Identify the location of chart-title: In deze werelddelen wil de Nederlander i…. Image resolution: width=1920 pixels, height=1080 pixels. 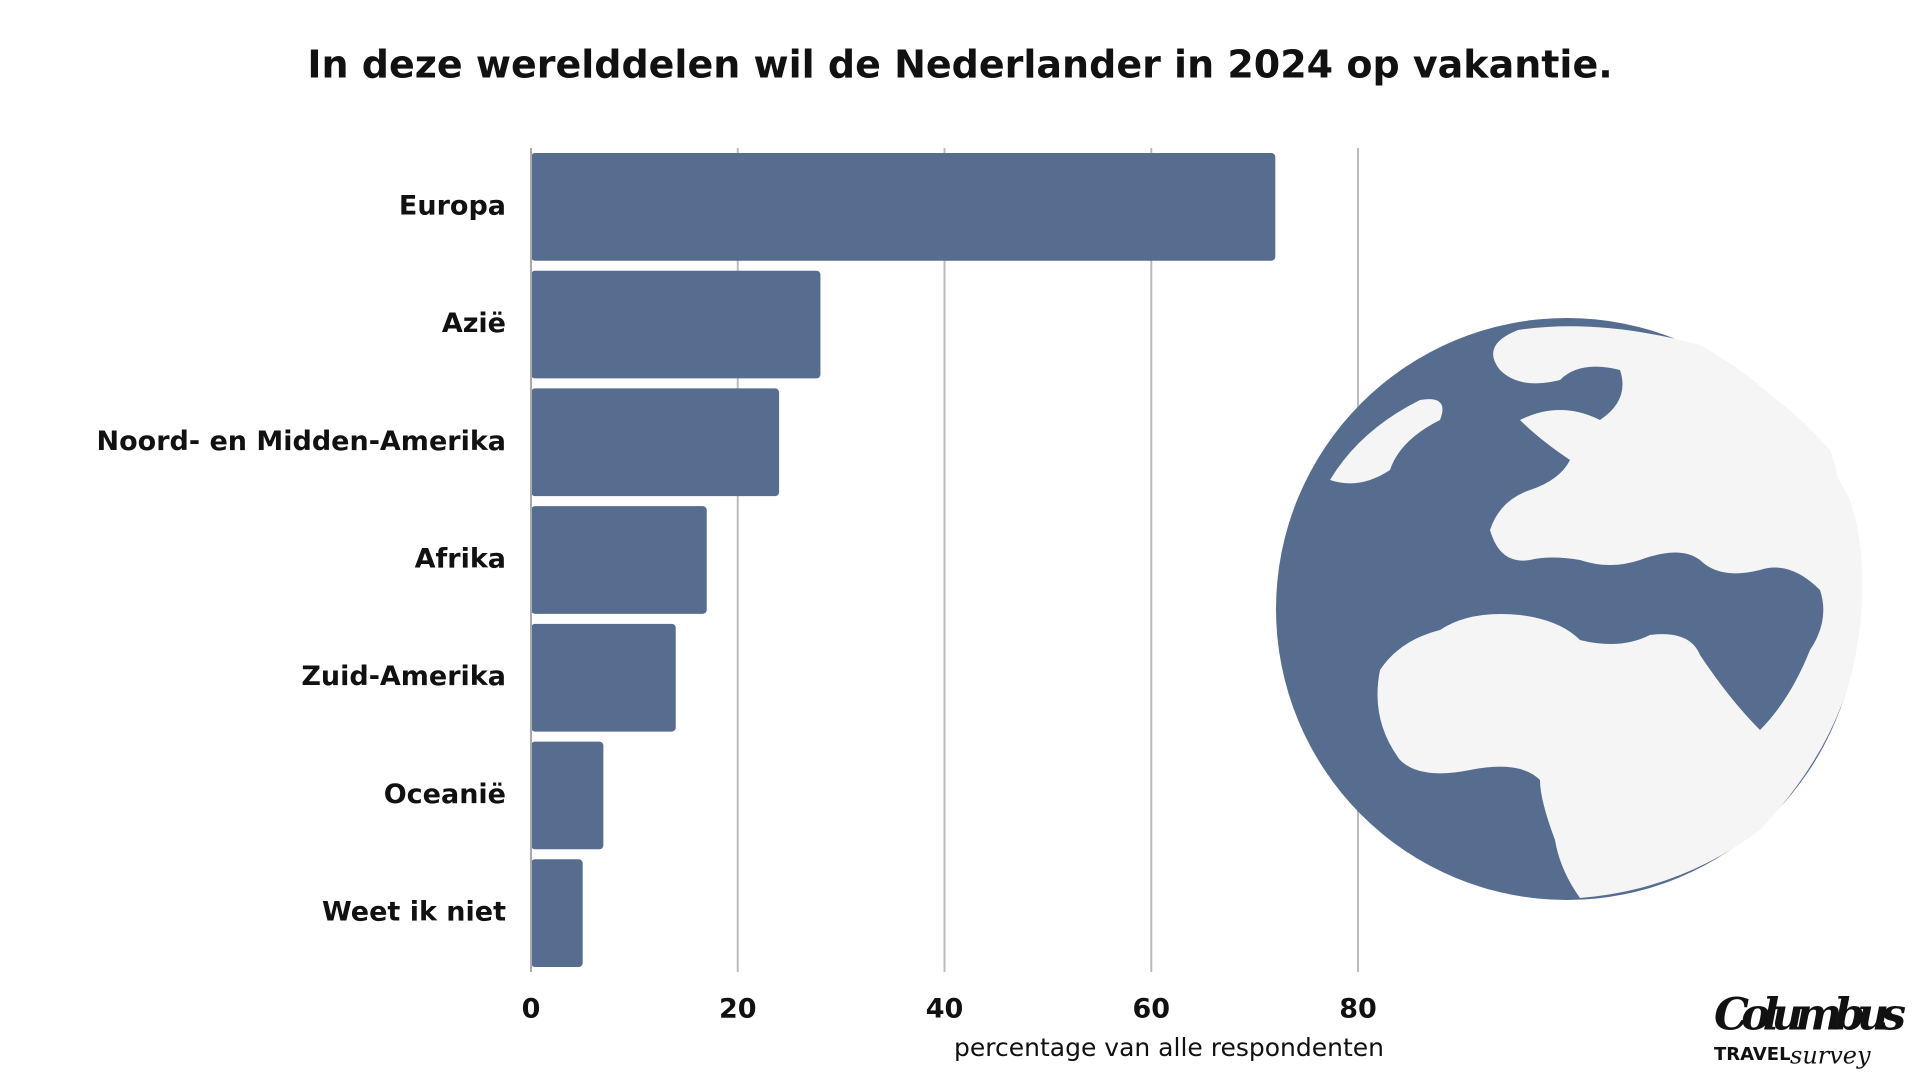
(959, 65).